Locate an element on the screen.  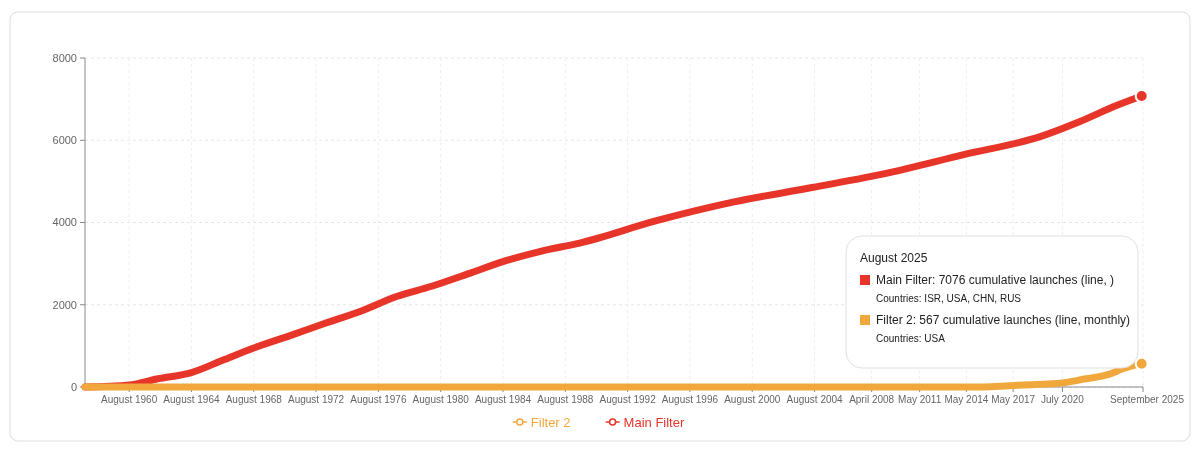
annotation: August 2025 is located at coordinates (894, 258).